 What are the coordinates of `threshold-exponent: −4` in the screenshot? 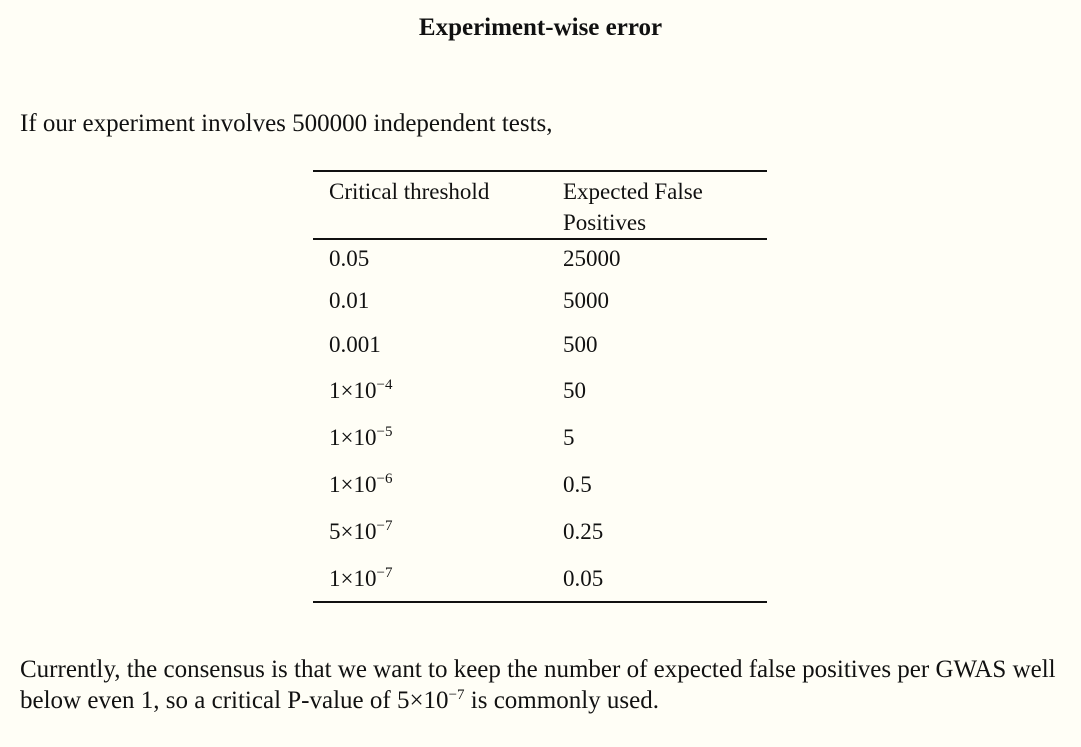 It's located at (384, 385).